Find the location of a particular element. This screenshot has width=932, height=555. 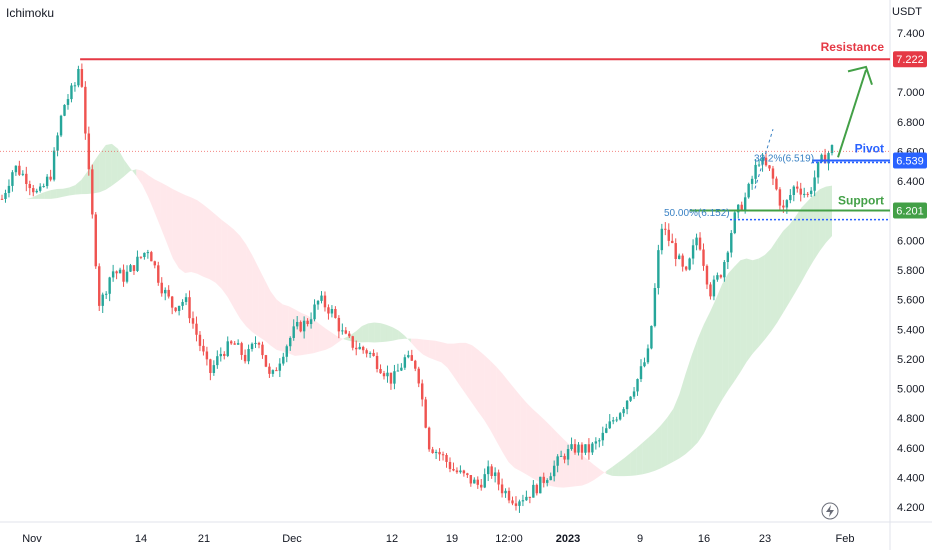

projection-arrow-line is located at coordinates (852, 113).